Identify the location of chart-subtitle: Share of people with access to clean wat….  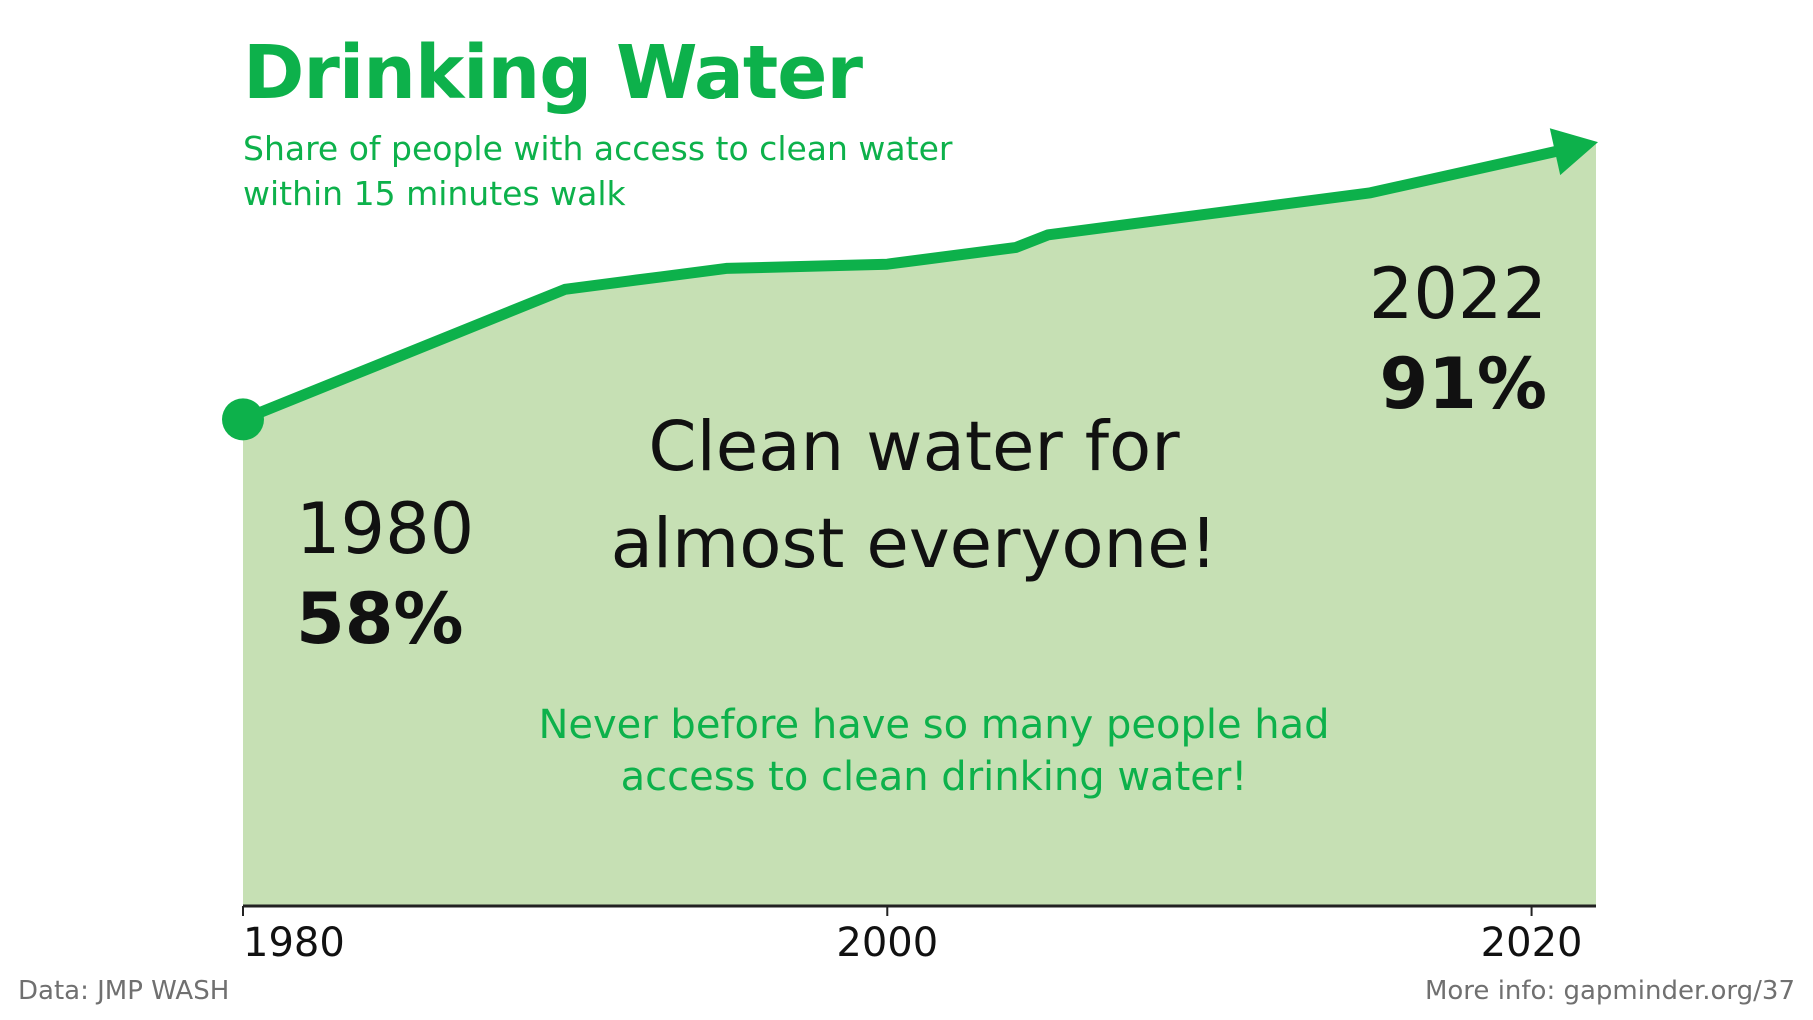
(598, 171).